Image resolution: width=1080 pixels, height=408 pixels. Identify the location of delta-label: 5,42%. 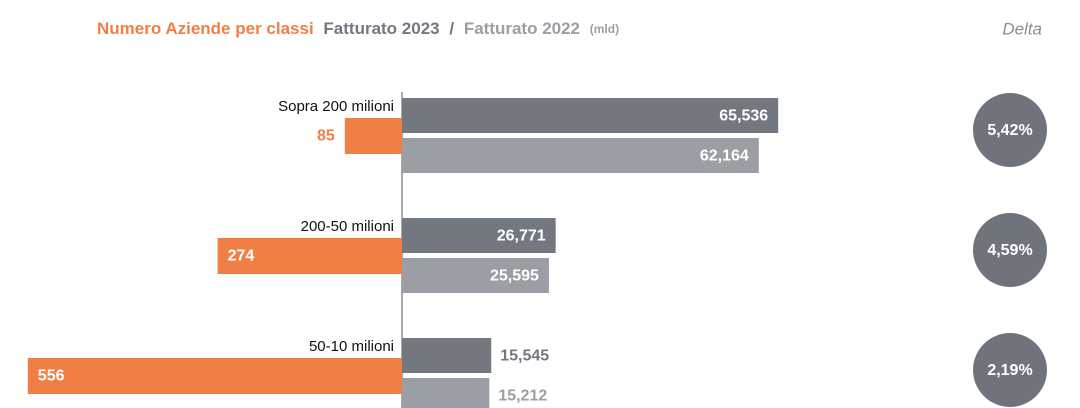
(1009, 130).